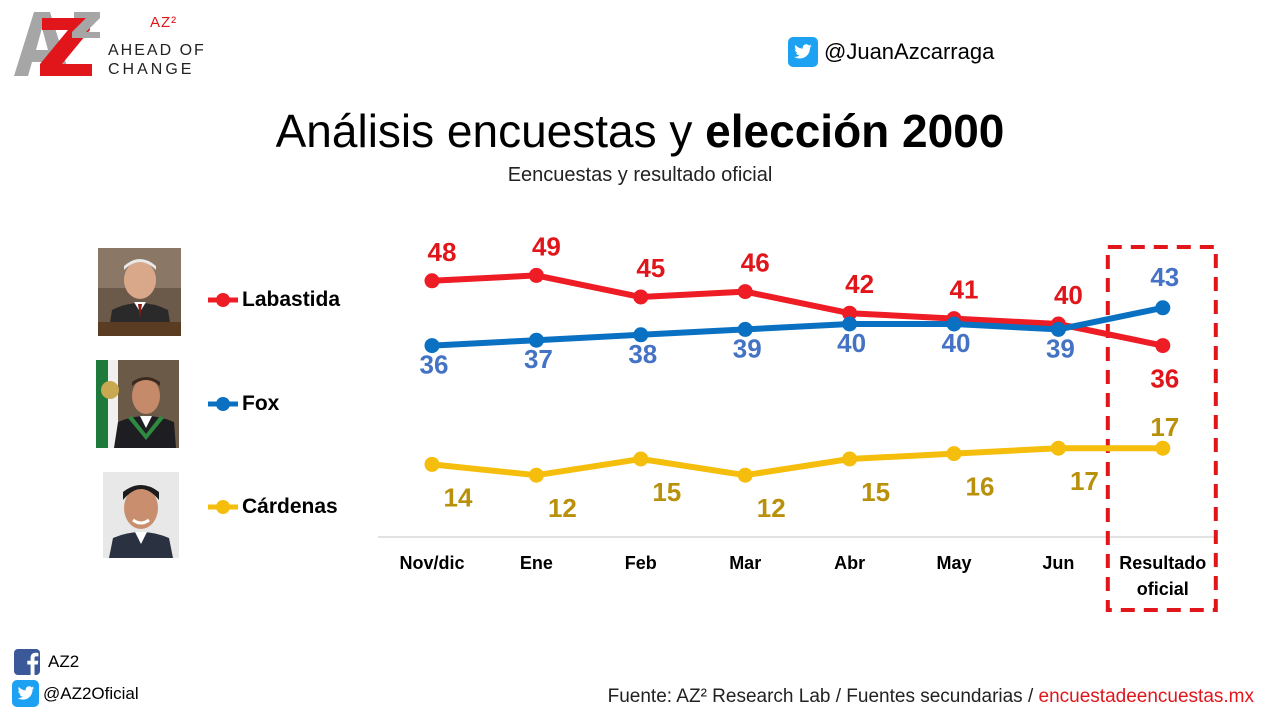 Image resolution: width=1280 pixels, height=720 pixels. Describe the element at coordinates (640, 175) in the screenshot. I see `page-subtitle: Eencuestas y resultado oficial` at that location.